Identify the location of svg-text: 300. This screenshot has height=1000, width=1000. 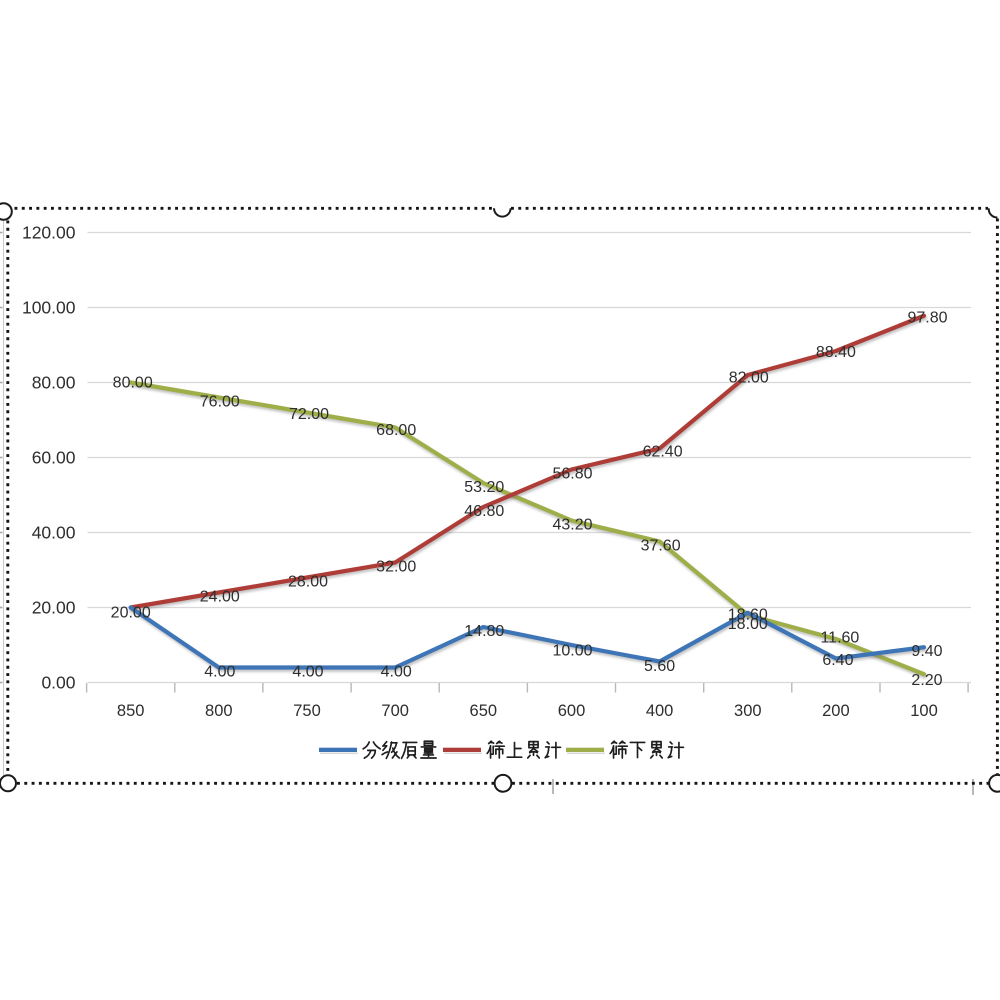
(748, 711).